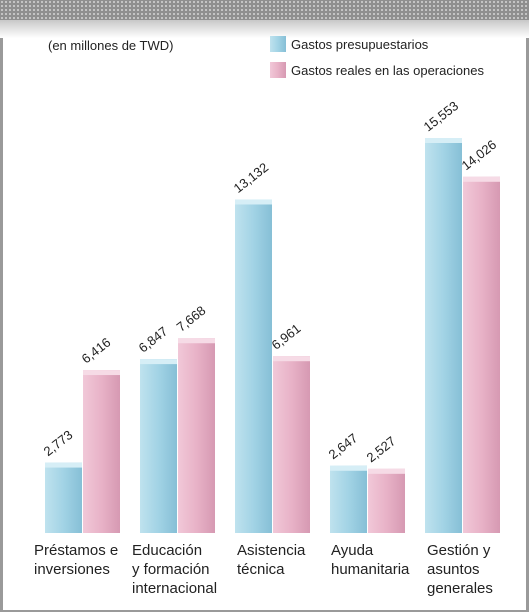 The width and height of the screenshot is (529, 612). Describe the element at coordinates (343, 446) in the screenshot. I see `value-label-budget-3: 2,647` at that location.